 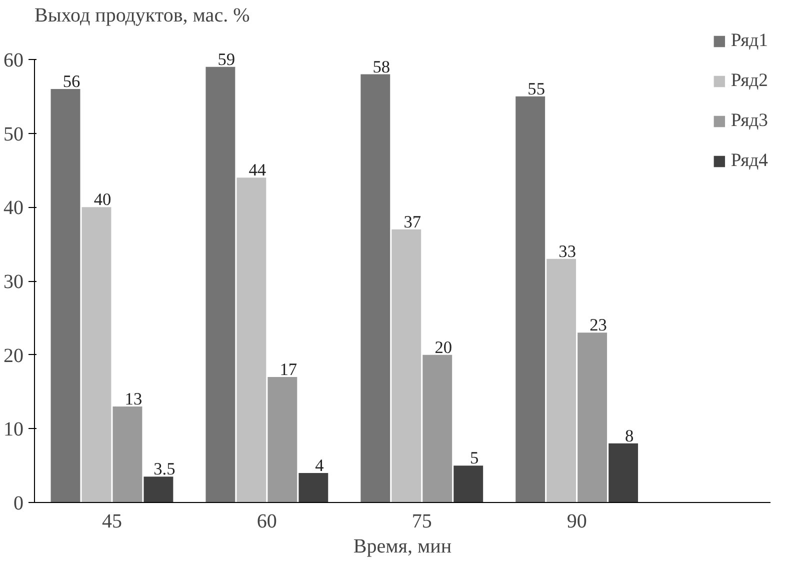 I want to click on data-label: 33, so click(x=567, y=251).